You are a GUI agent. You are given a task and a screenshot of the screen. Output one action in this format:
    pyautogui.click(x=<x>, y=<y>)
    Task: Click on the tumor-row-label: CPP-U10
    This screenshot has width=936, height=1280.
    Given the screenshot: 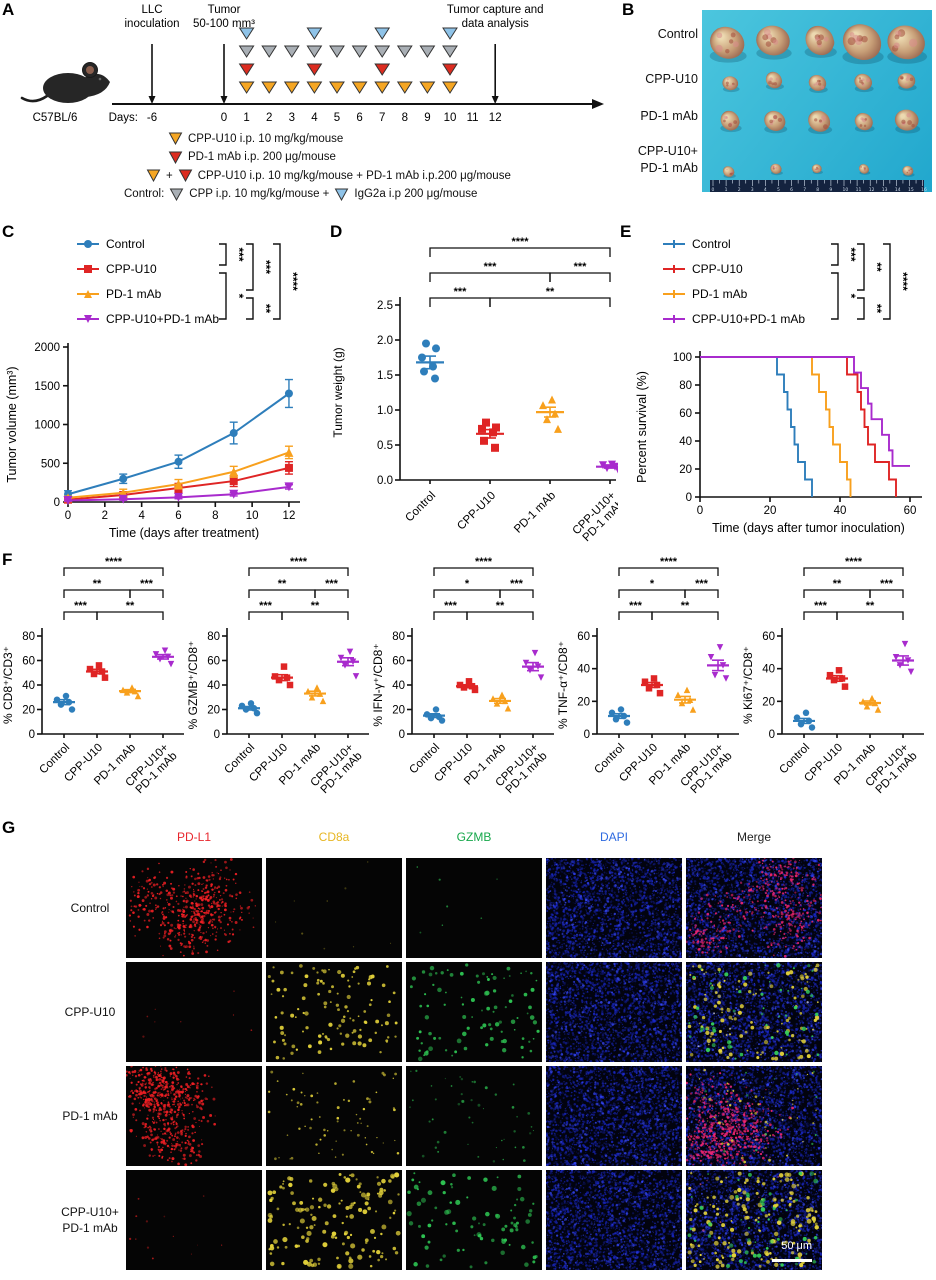 What is the action you would take?
    pyautogui.click(x=671, y=79)
    